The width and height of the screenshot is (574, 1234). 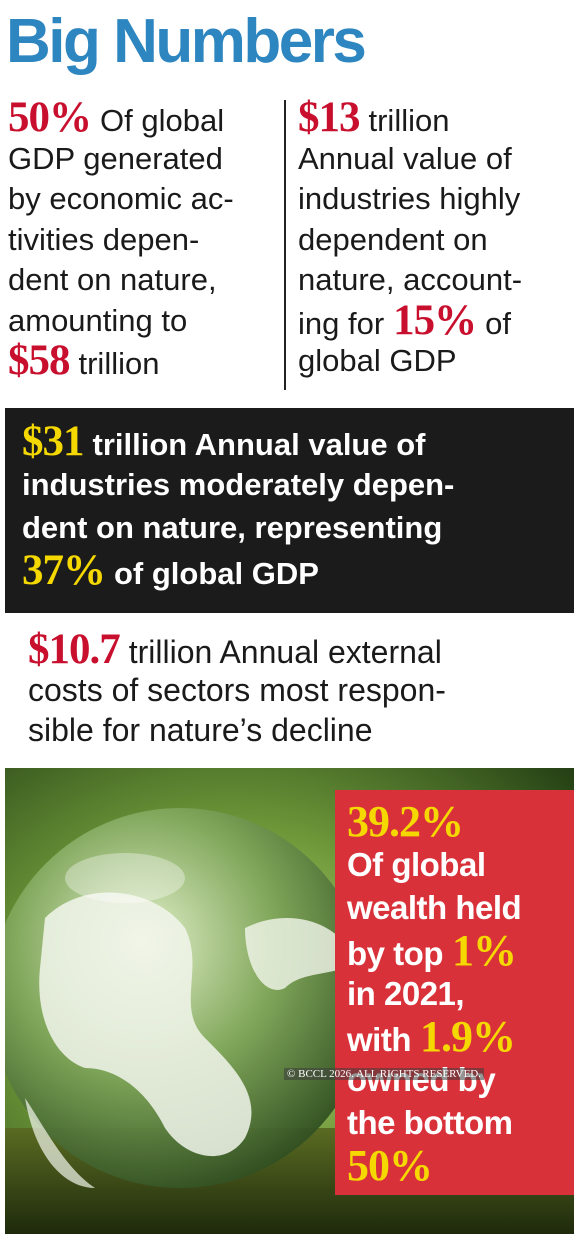 What do you see at coordinates (104, 239) in the screenshot?
I see `fact-text: tivities depen-` at bounding box center [104, 239].